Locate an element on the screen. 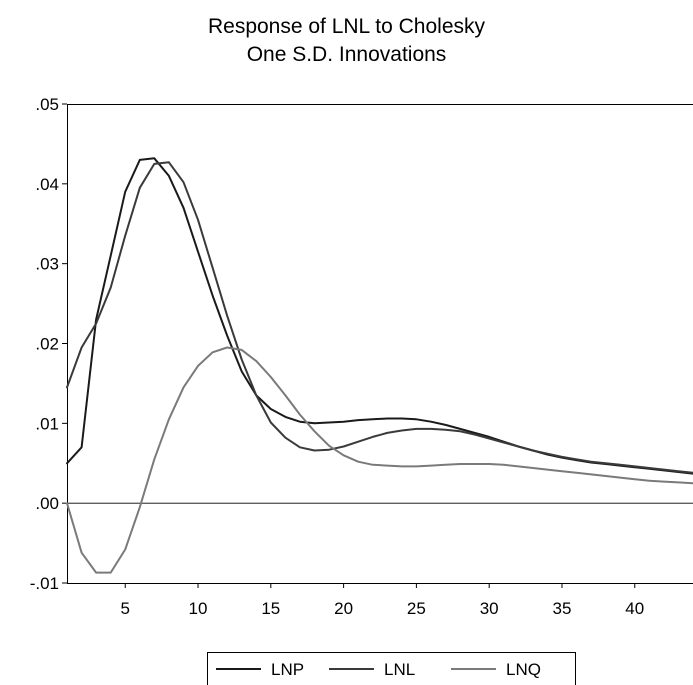  y-tick-label: .00 is located at coordinates (47, 503).